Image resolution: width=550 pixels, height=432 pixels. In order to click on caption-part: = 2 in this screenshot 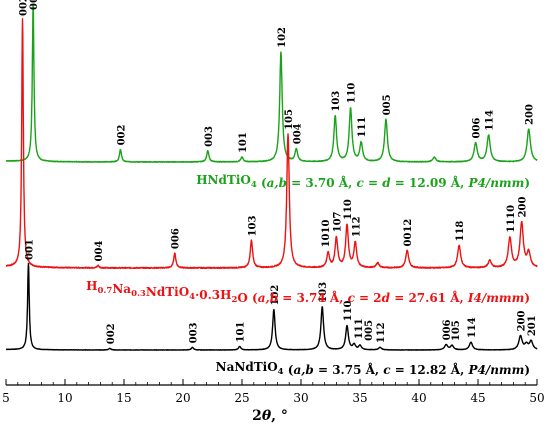, I will do `click(368, 298)`.